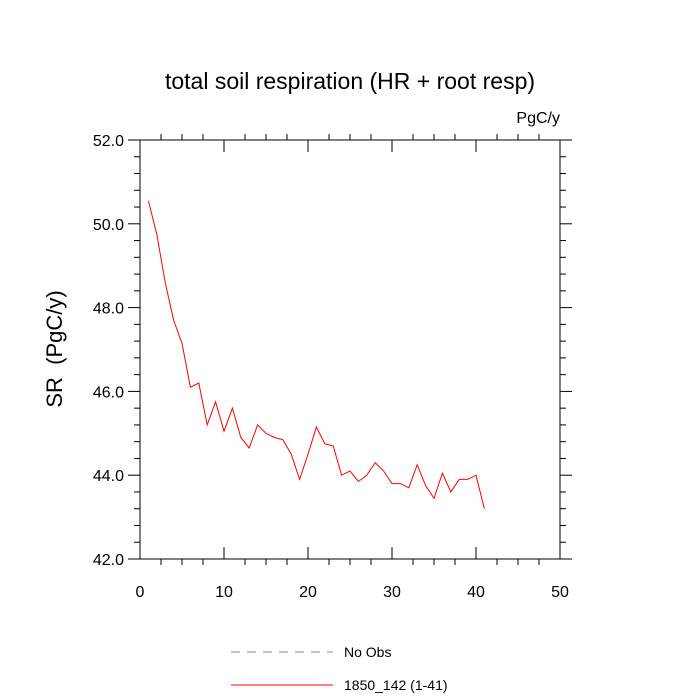 The height and width of the screenshot is (700, 700). What do you see at coordinates (54, 348) in the screenshot?
I see `y-axis-label: SR (PgC/y)` at bounding box center [54, 348].